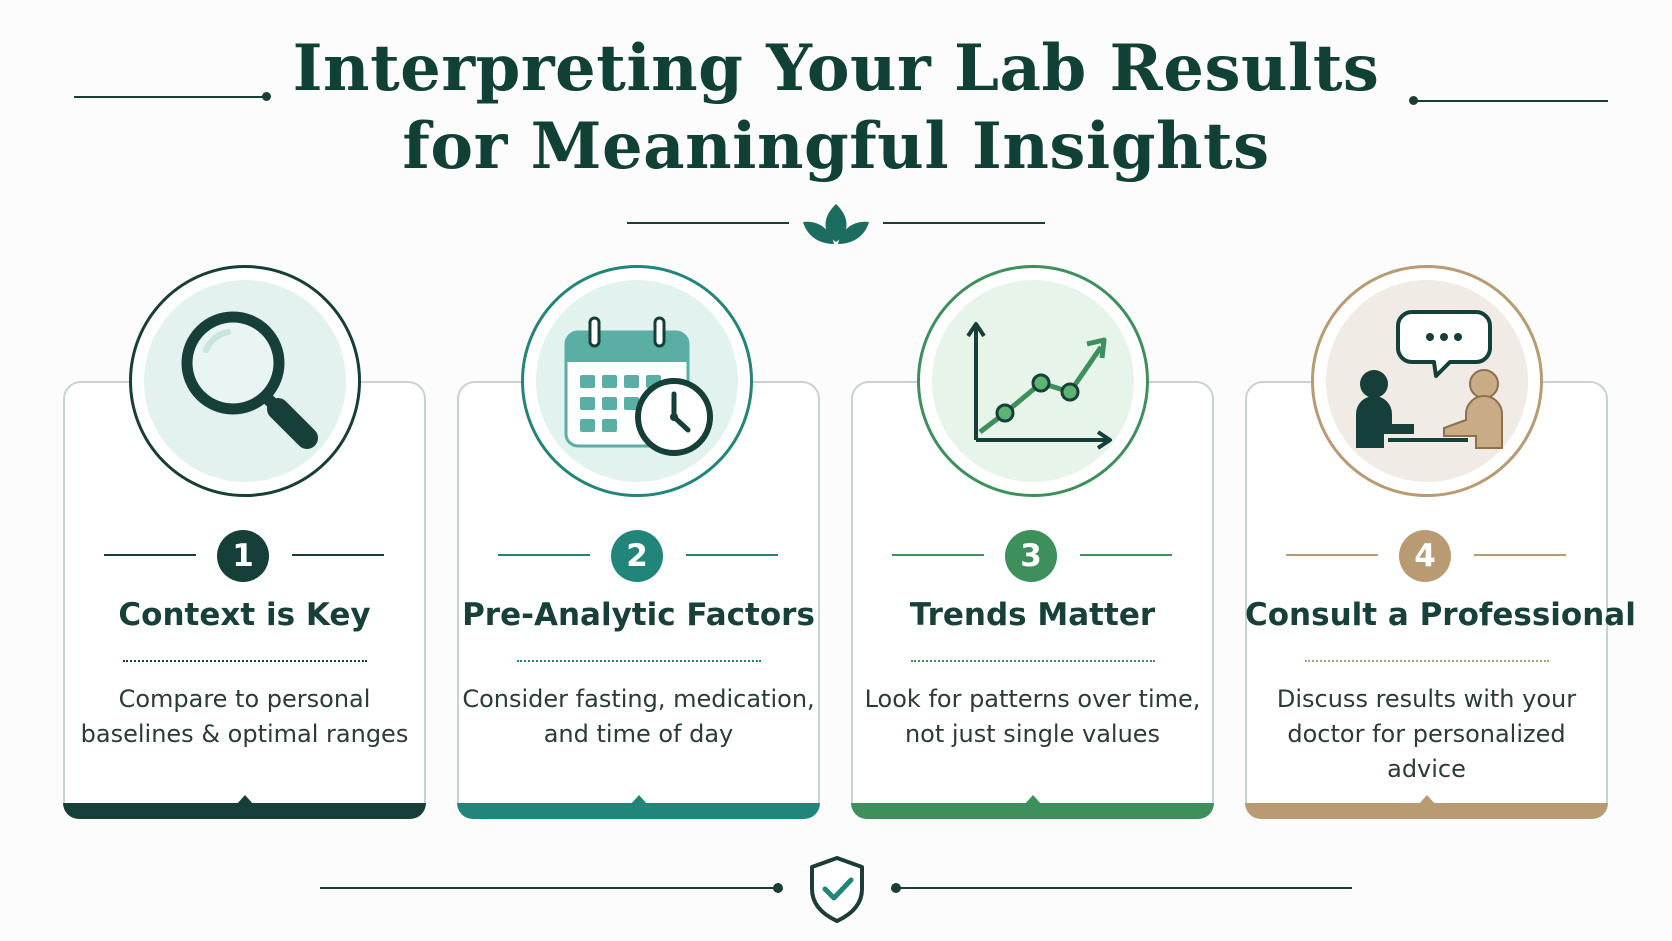 This screenshot has height=941, width=1672. I want to click on step-4-number-badge: 4, so click(1425, 556).